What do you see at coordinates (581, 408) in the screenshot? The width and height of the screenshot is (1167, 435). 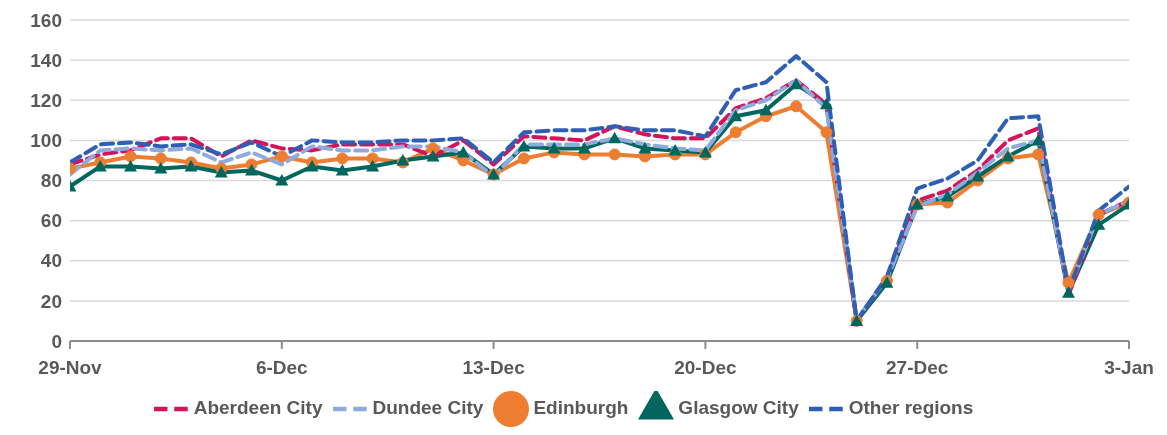 I see `legend-label: Edinburgh` at bounding box center [581, 408].